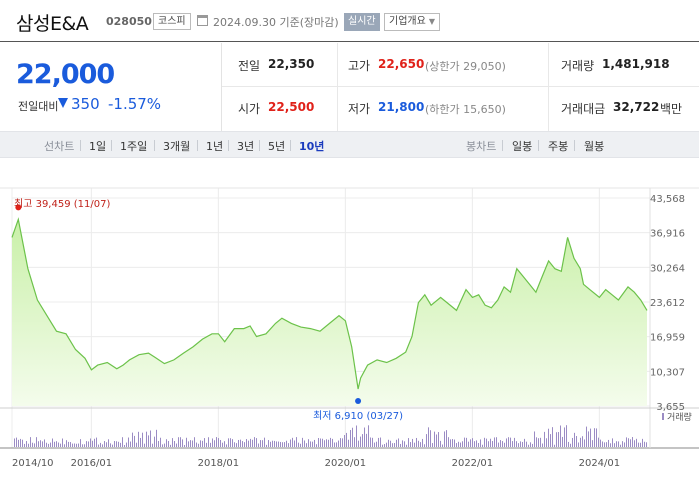 This screenshot has height=480, width=699. I want to click on company-overview-dropdown: 기업개요 ▼, so click(412, 22).